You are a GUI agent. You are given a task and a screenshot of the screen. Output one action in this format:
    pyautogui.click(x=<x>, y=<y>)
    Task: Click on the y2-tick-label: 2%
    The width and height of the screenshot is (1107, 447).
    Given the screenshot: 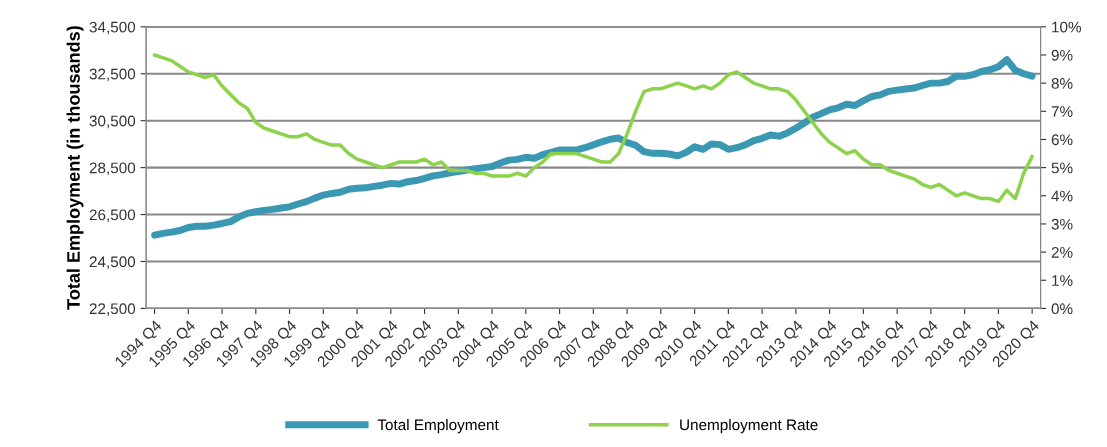 What is the action you would take?
    pyautogui.click(x=1062, y=252)
    